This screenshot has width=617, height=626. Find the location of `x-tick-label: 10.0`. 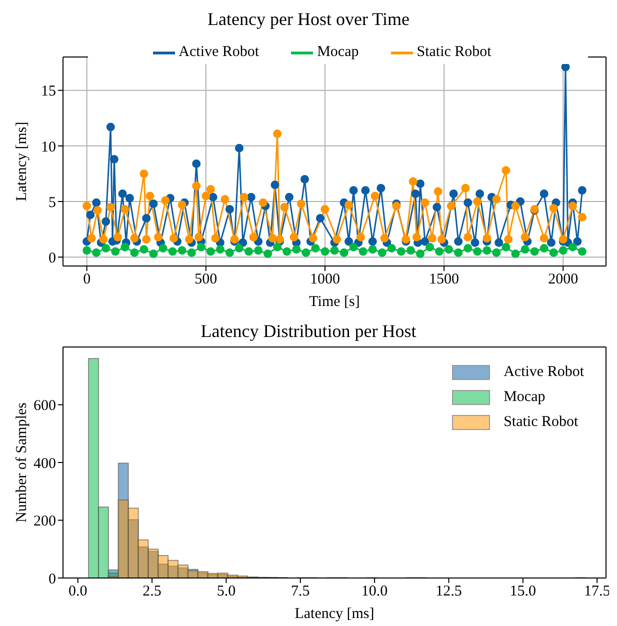

x-tick-label: 10.0 is located at coordinates (374, 592).